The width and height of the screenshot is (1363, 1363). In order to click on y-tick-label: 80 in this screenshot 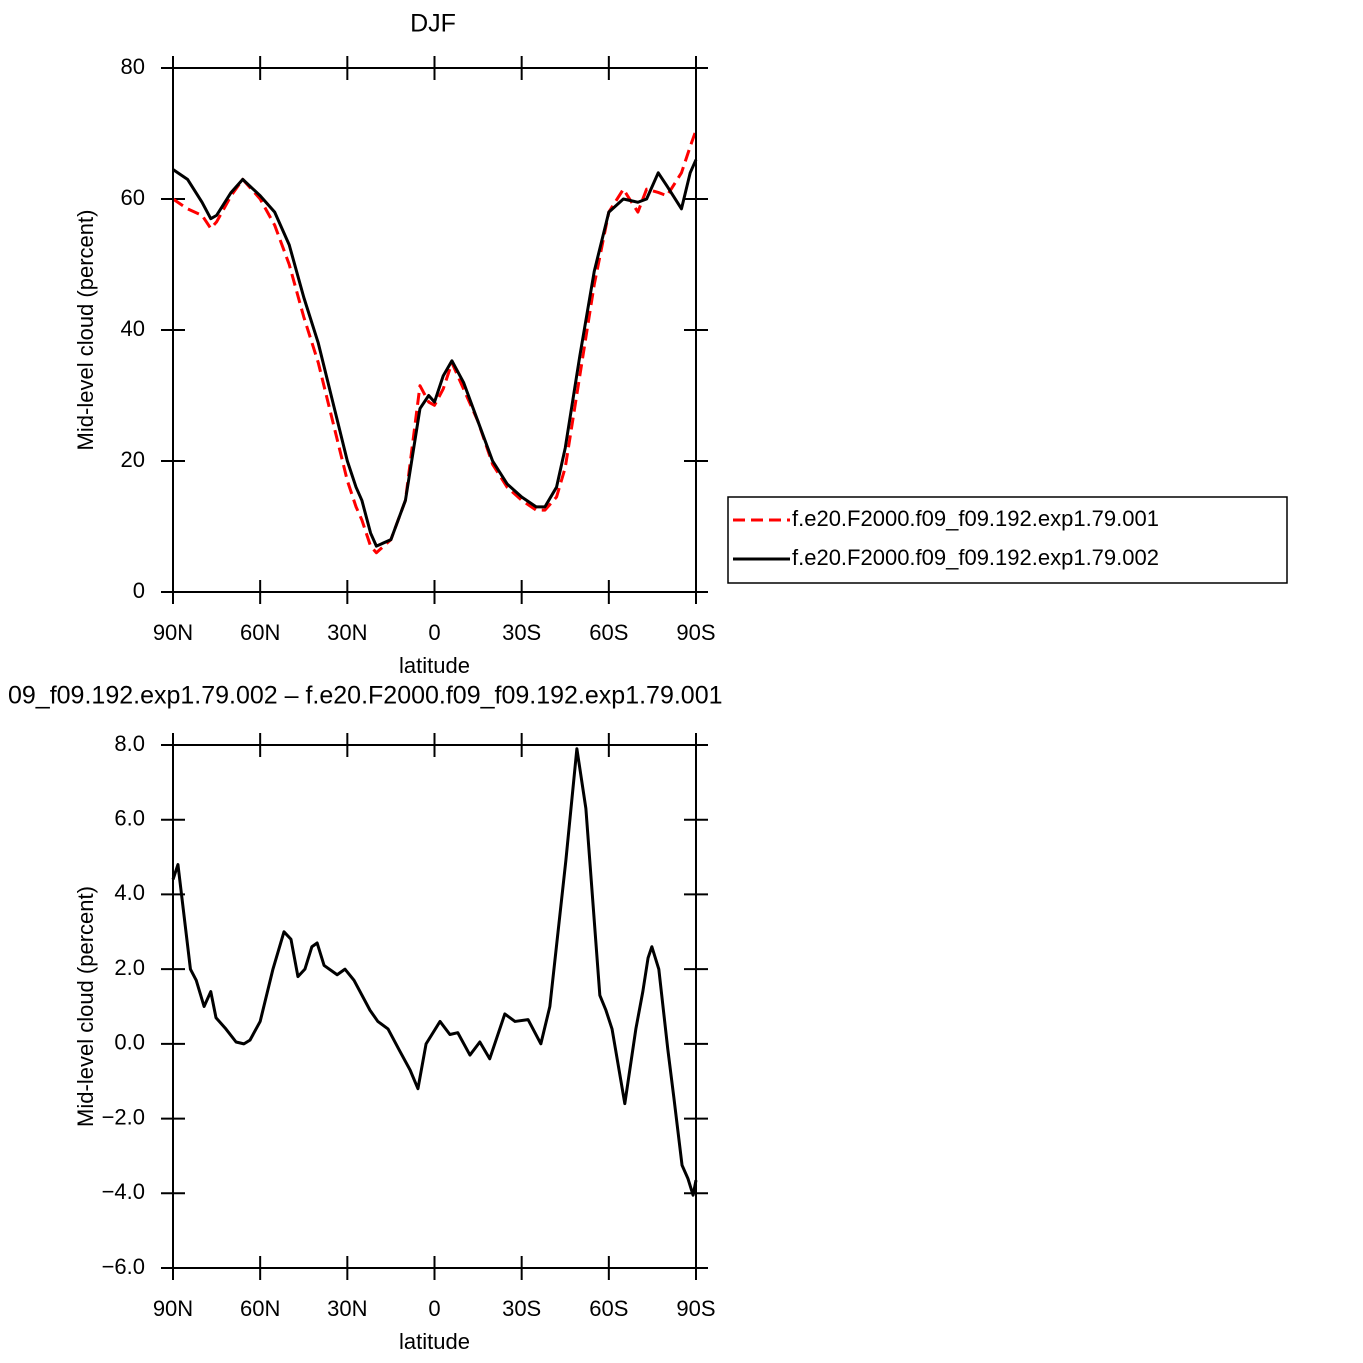, I will do `click(133, 66)`.